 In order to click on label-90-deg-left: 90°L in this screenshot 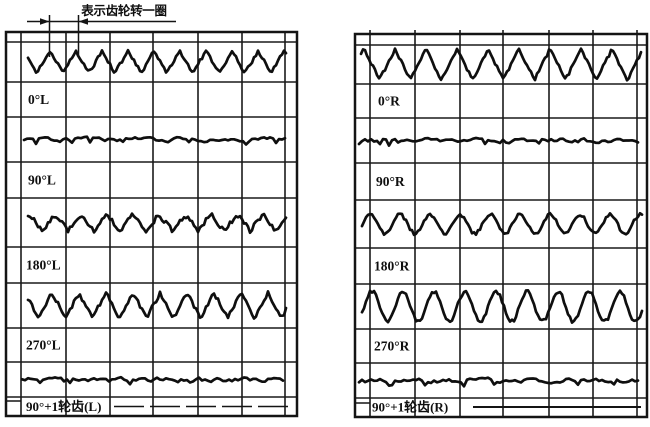, I will do `click(42, 180)`.